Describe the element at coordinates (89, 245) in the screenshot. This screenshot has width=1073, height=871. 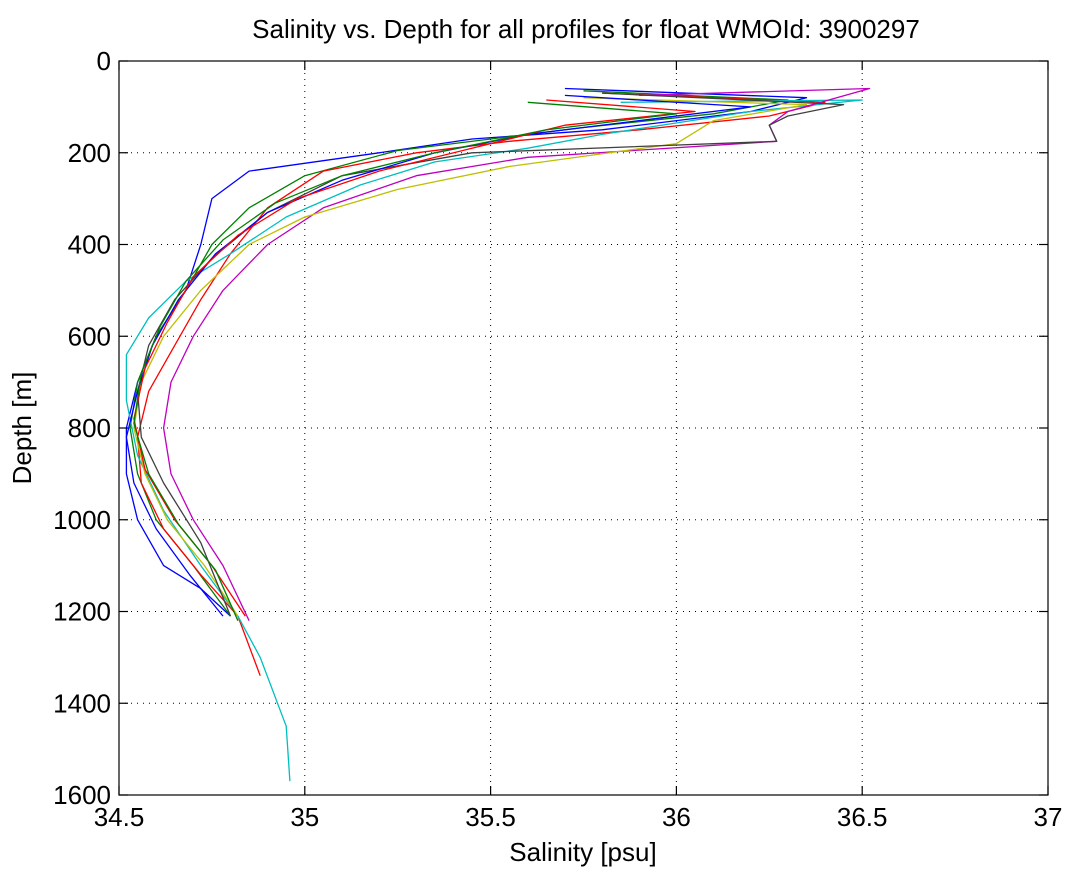
I see `y-tick-label: 400` at that location.